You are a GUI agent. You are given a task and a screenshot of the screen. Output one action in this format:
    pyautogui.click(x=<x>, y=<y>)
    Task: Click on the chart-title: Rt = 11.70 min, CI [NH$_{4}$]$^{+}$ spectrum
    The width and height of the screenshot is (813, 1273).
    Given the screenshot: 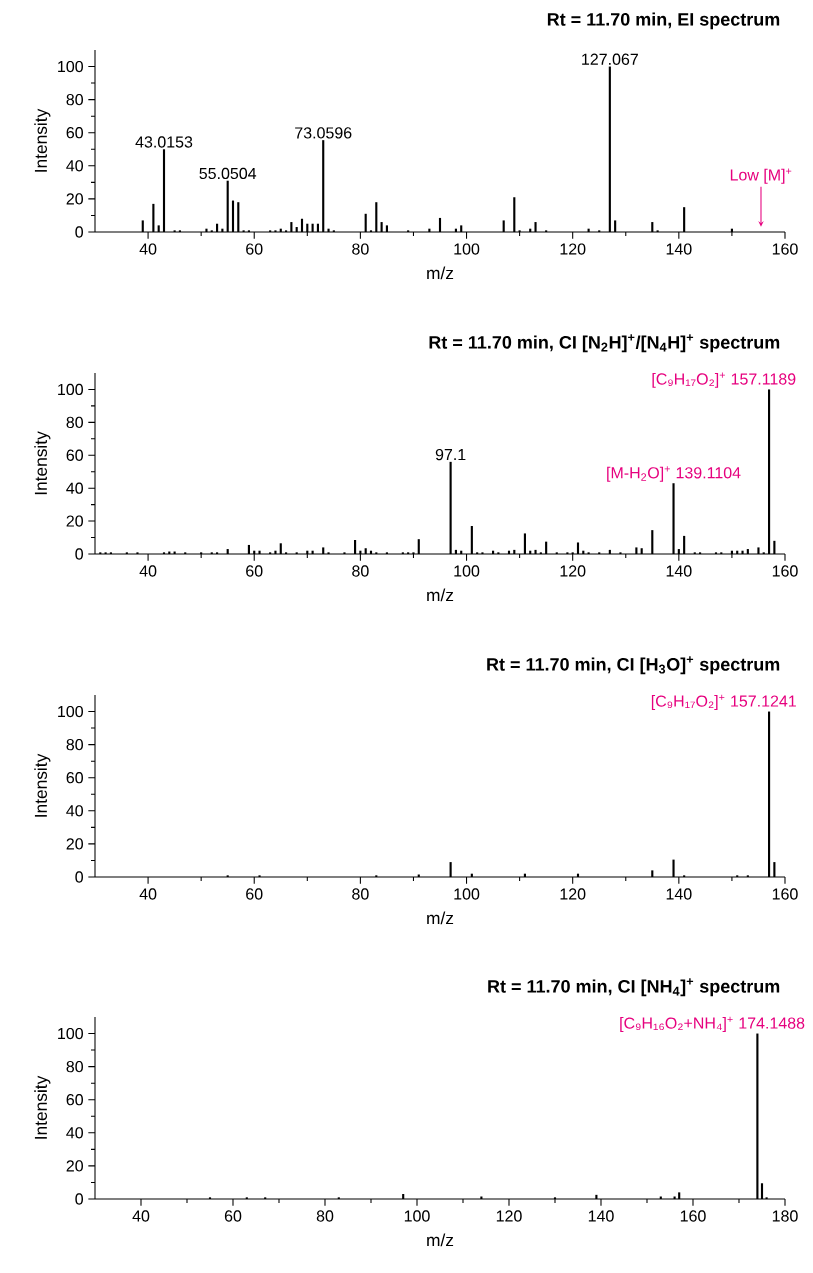 What is the action you would take?
    pyautogui.click(x=634, y=987)
    